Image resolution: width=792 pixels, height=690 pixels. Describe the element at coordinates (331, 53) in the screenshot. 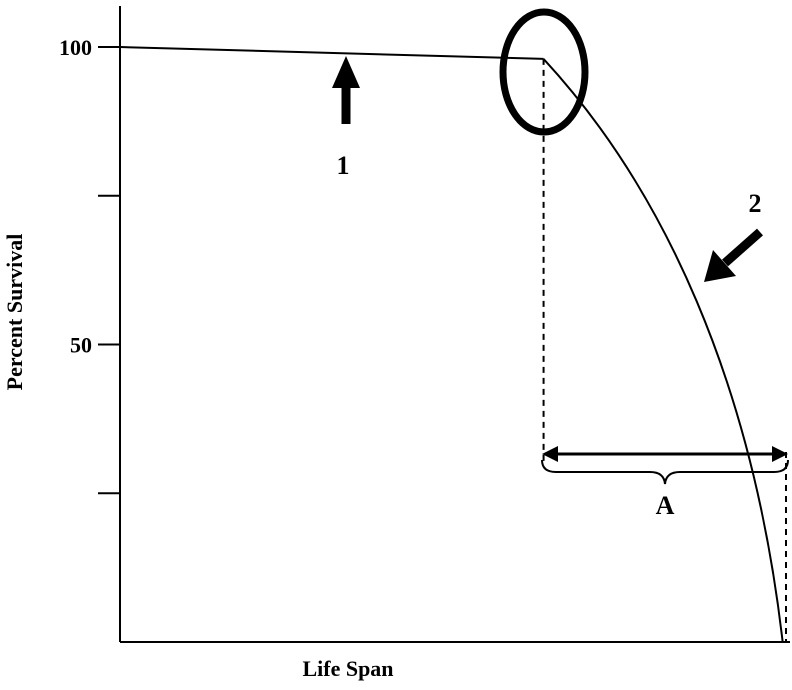

I see `survival-plateau-line` at that location.